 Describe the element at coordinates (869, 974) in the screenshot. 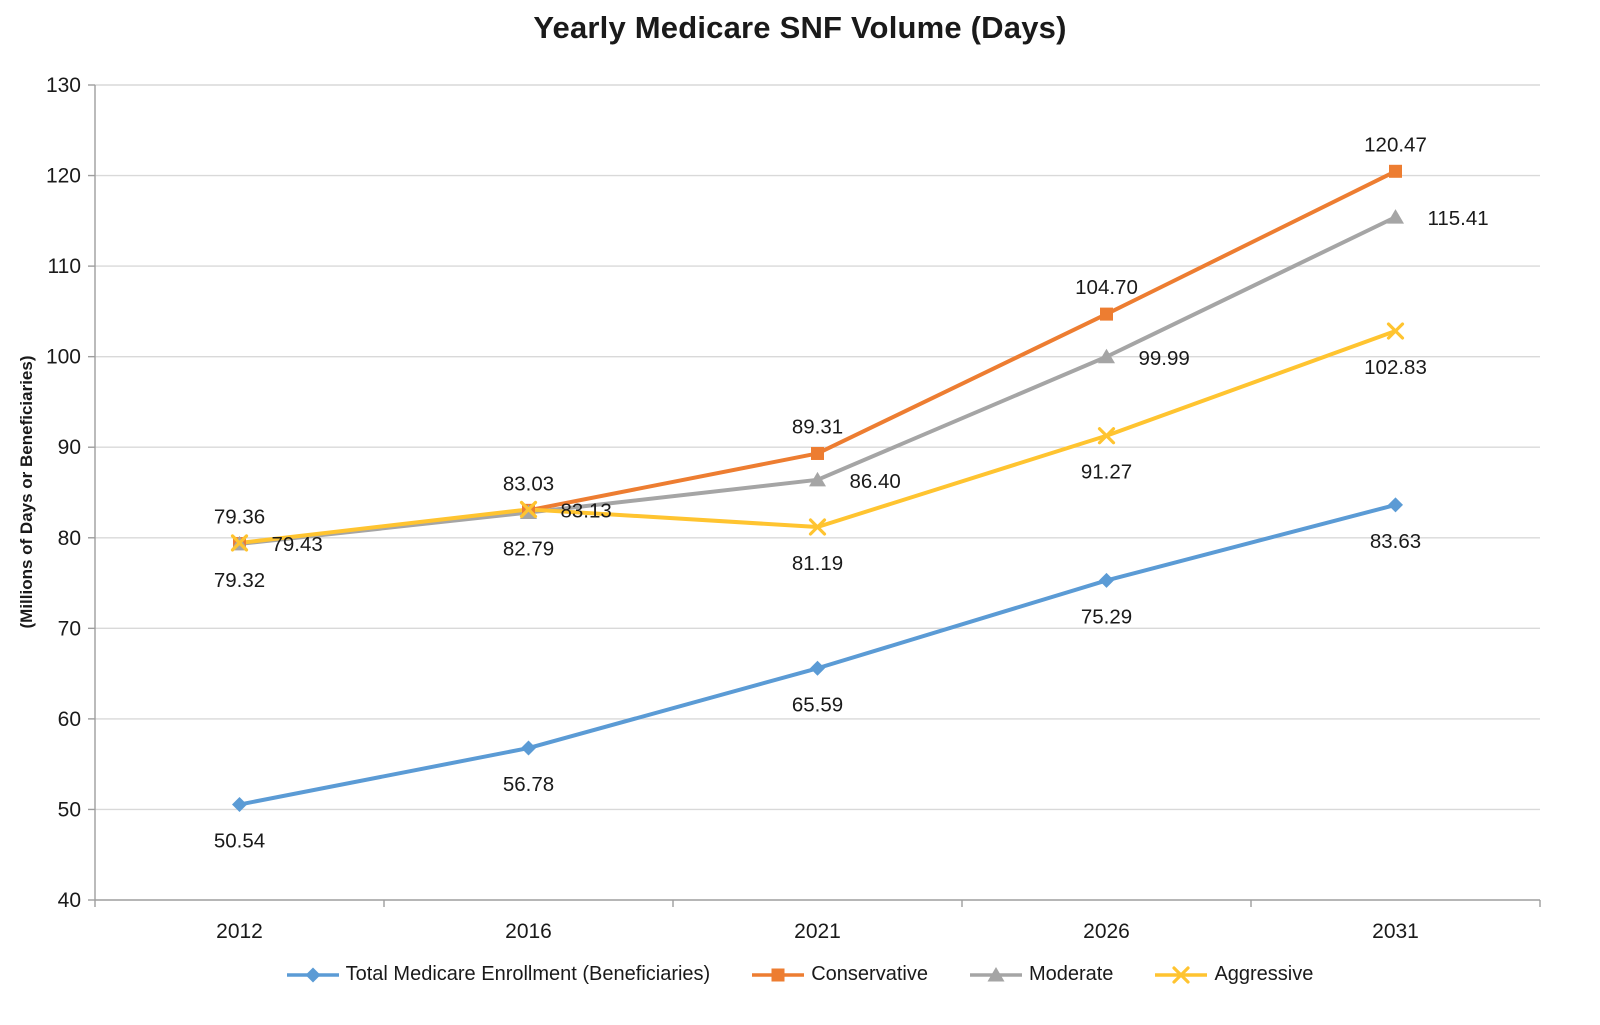

I see `legend-label: Conservative` at that location.